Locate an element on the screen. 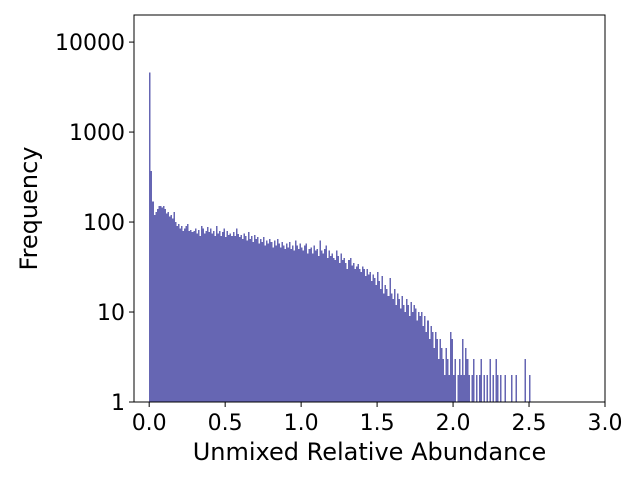 This screenshot has height=480, width=640. x-tick-label: 1.0 is located at coordinates (301, 423).